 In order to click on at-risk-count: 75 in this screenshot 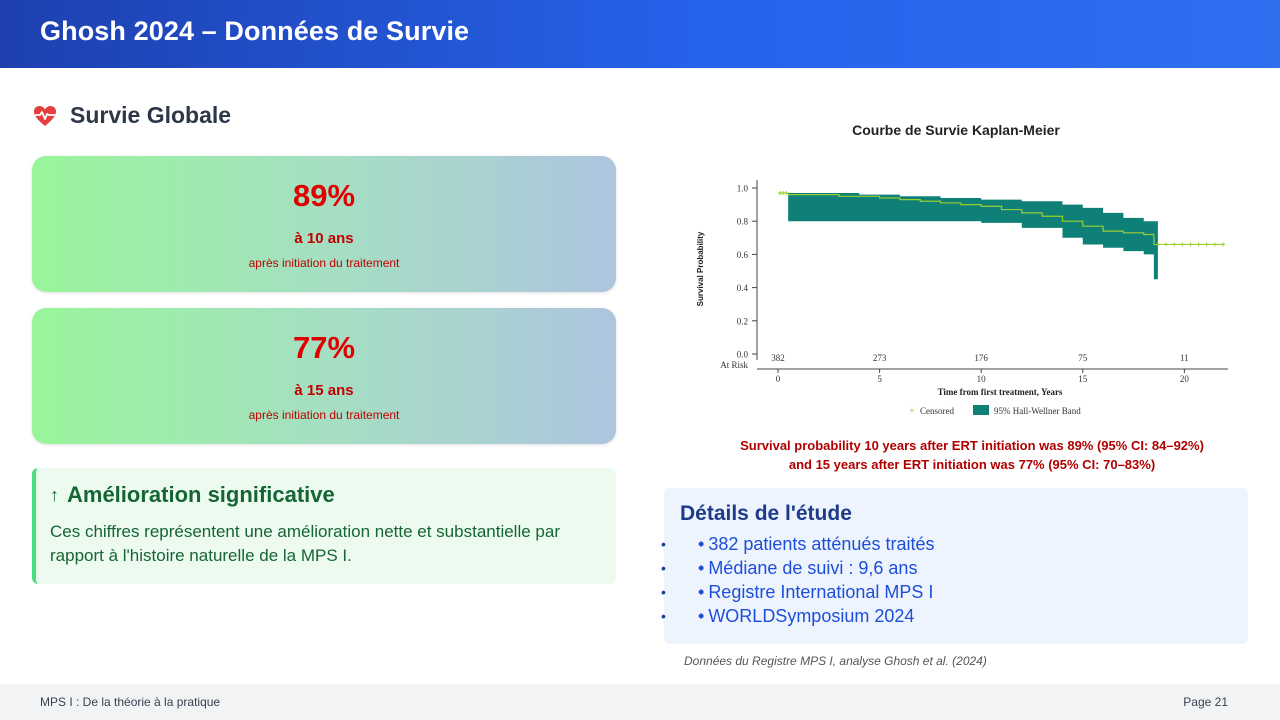, I will do `click(1083, 358)`.